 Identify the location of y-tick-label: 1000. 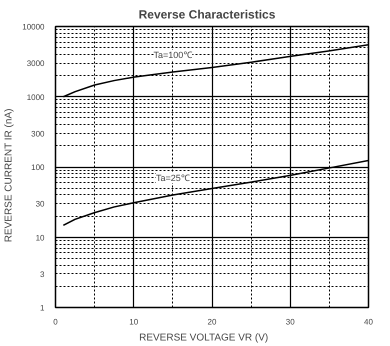
(36, 97).